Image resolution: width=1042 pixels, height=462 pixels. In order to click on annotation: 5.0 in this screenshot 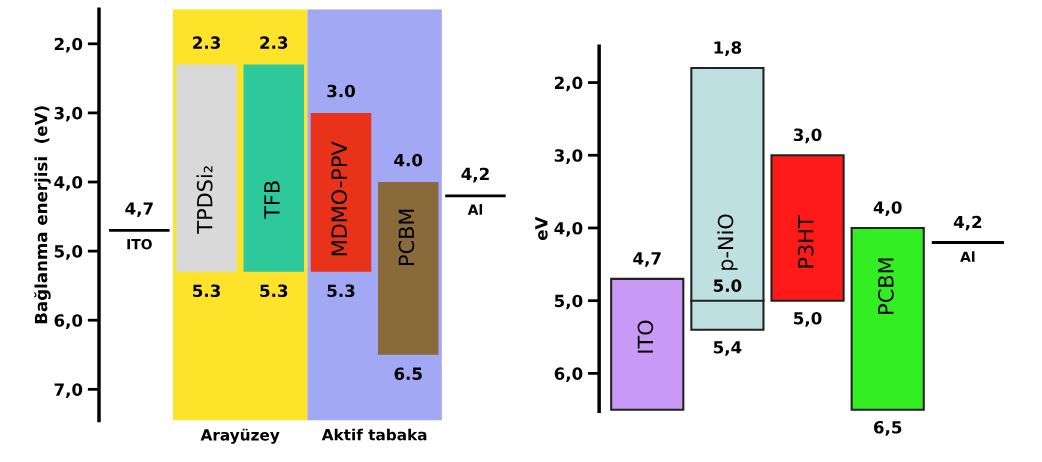, I will do `click(727, 285)`.